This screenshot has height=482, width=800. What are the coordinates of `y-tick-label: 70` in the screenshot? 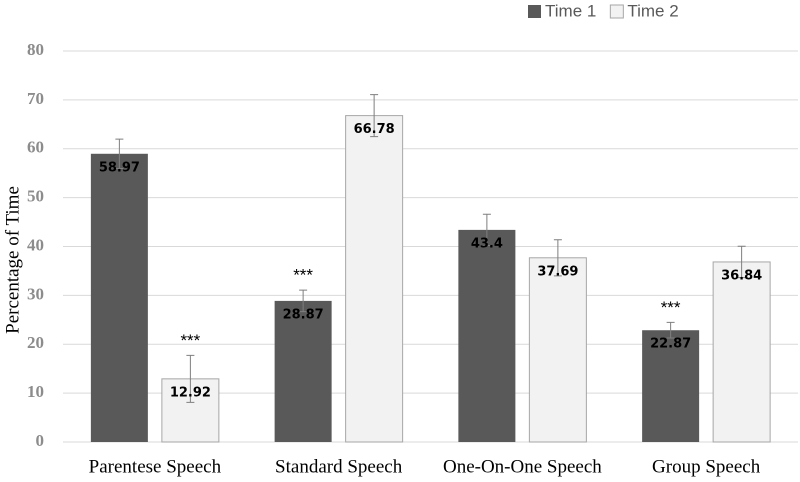 It's located at (35, 98).